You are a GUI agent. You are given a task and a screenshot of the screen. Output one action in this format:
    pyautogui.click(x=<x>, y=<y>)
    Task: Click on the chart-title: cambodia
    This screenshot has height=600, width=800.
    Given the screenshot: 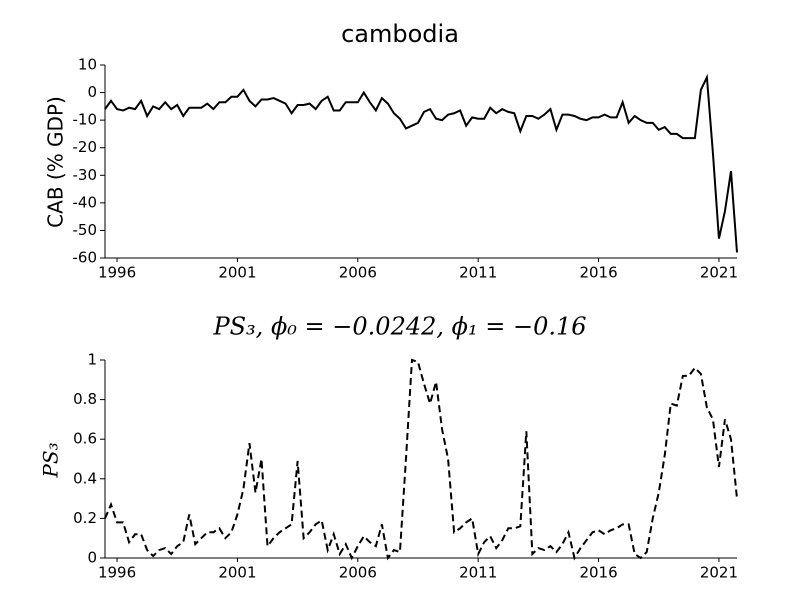 What is the action you would take?
    pyautogui.click(x=400, y=34)
    